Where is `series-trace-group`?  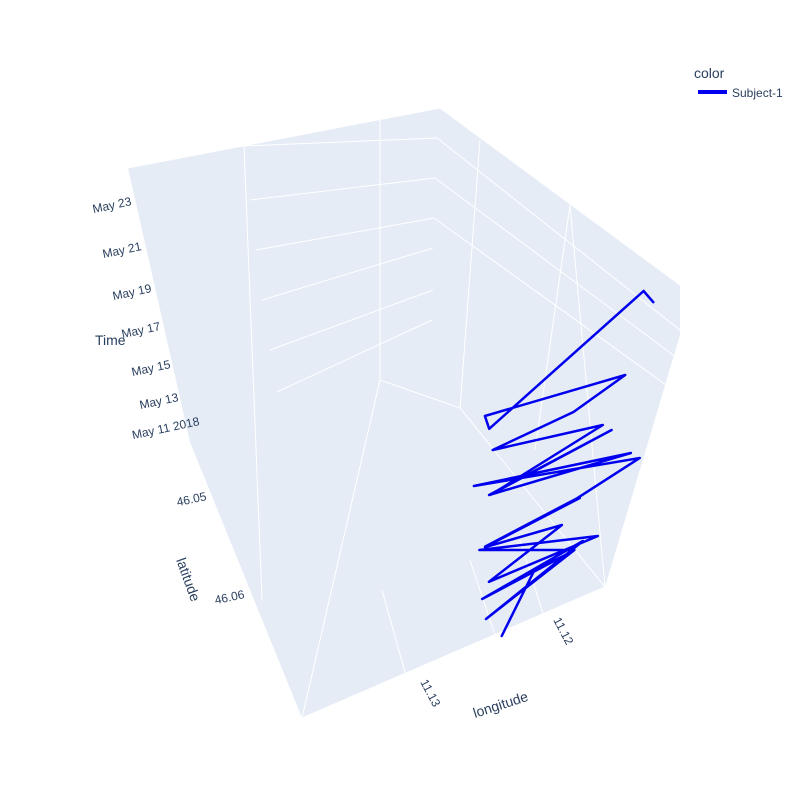 series-trace-group is located at coordinates (563, 463).